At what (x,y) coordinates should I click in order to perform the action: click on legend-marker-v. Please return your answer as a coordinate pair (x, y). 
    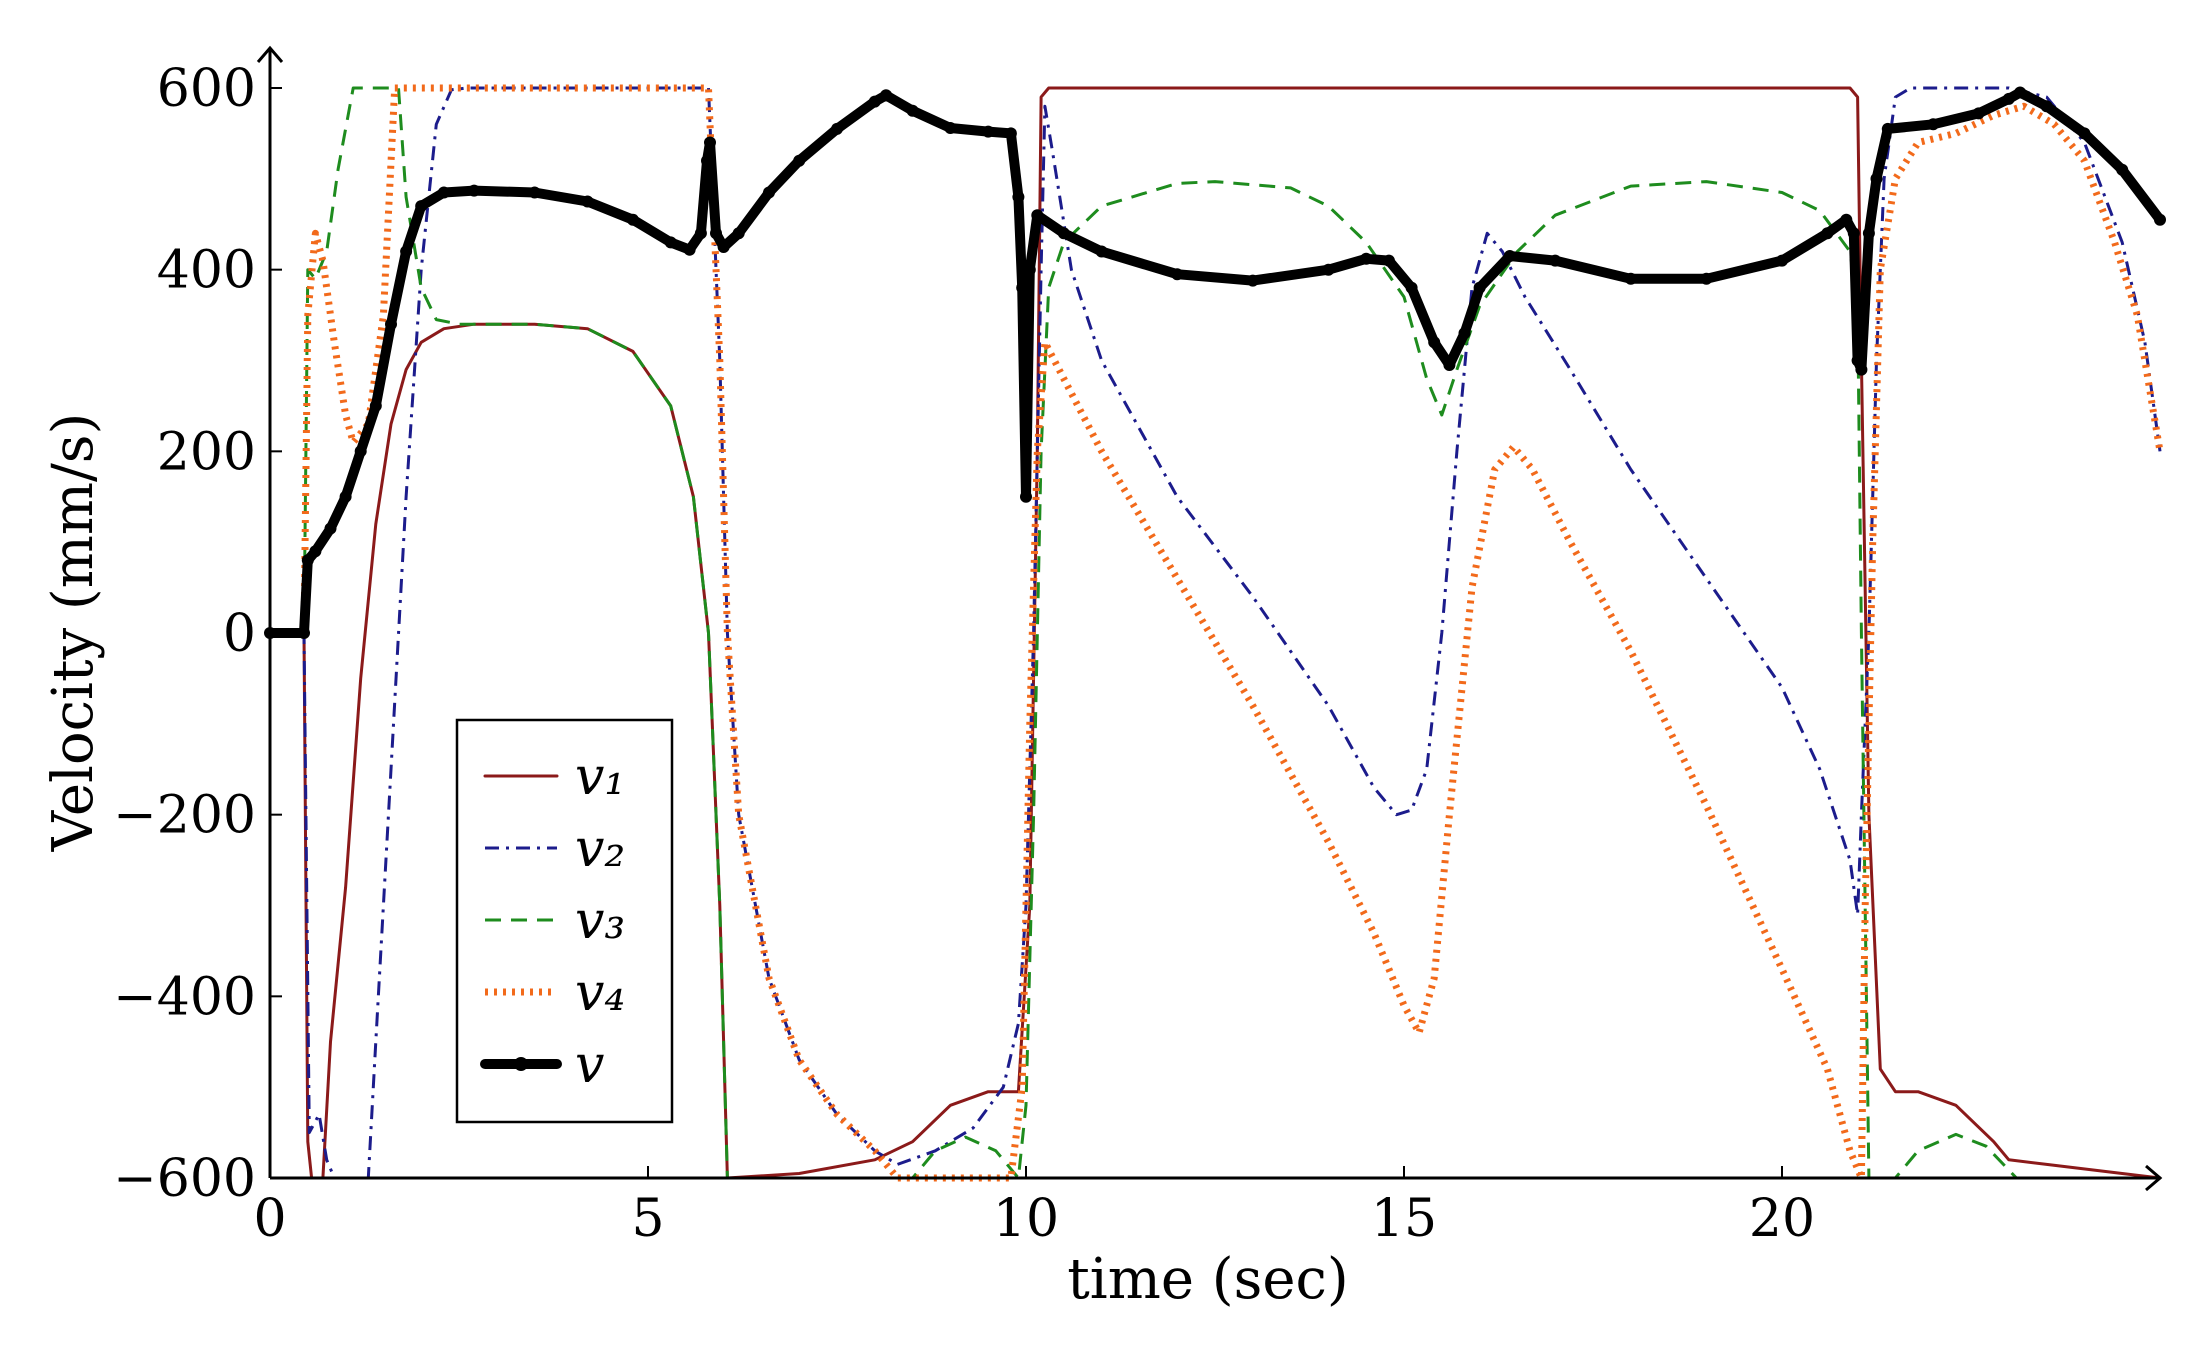
    Looking at the image, I should click on (521, 1064).